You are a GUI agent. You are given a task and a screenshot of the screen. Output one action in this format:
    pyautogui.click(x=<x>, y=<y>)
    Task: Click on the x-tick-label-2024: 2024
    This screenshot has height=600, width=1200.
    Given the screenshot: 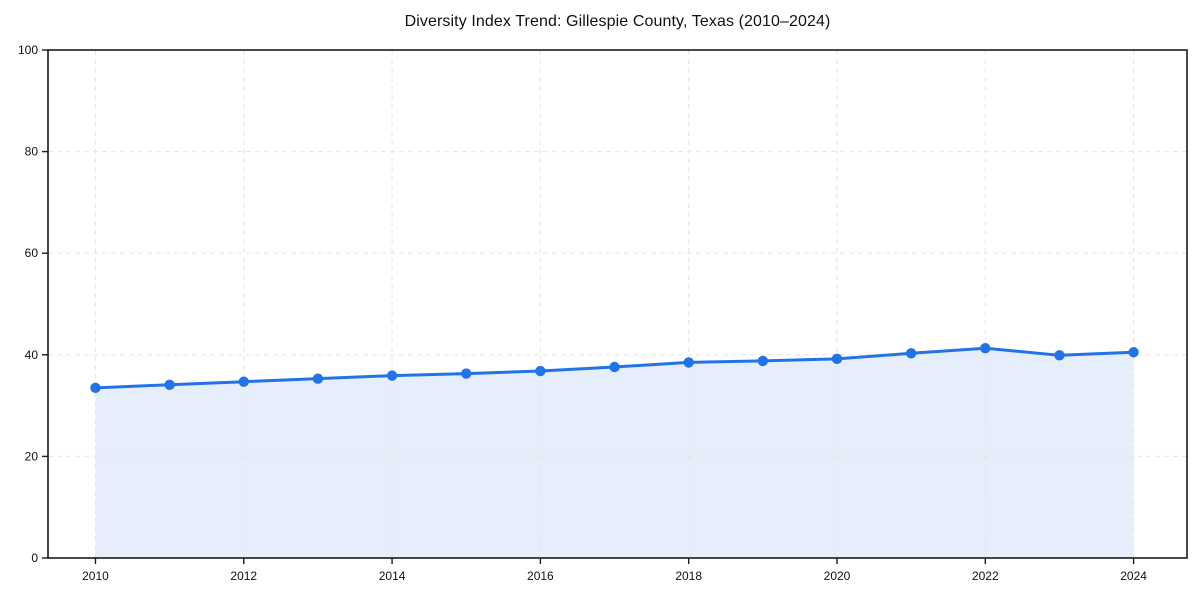 What is the action you would take?
    pyautogui.click(x=1133, y=576)
    